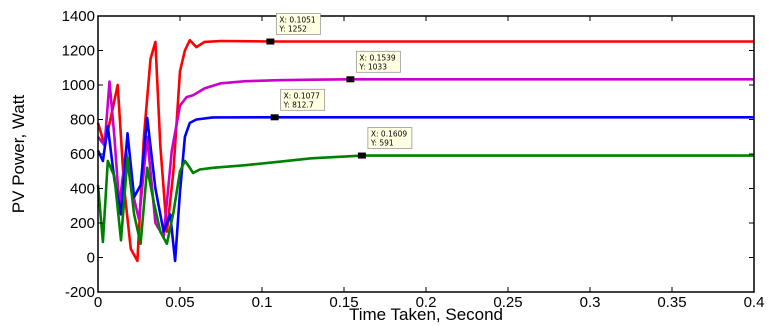  Describe the element at coordinates (343, 302) in the screenshot. I see `x-tick-label: 0.15` at that location.